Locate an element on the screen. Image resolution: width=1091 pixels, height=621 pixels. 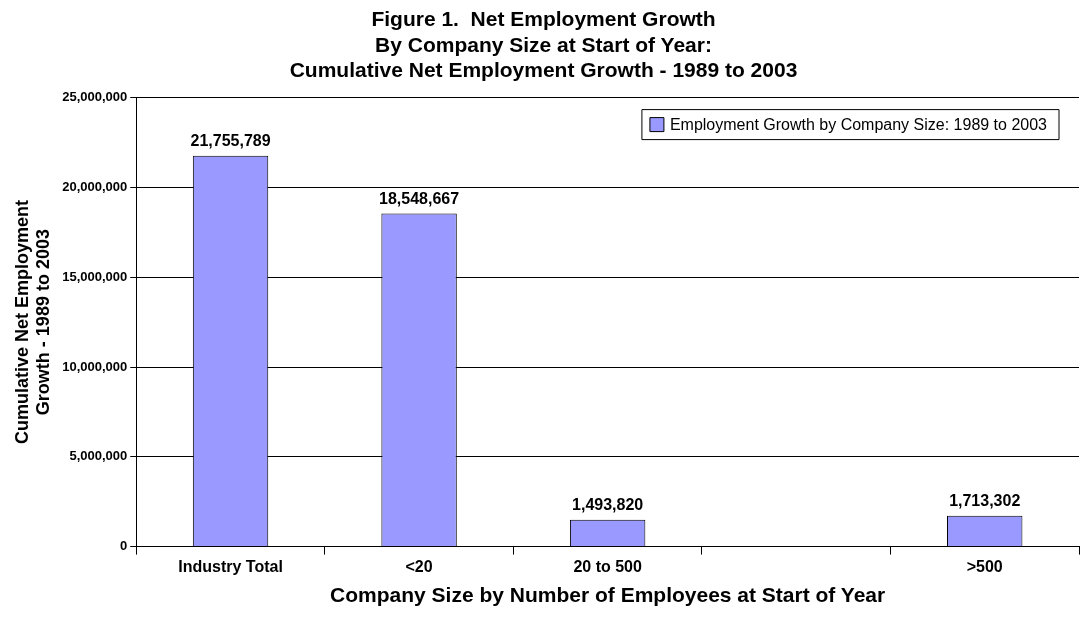
data-label: 18,548,667 is located at coordinates (419, 198).